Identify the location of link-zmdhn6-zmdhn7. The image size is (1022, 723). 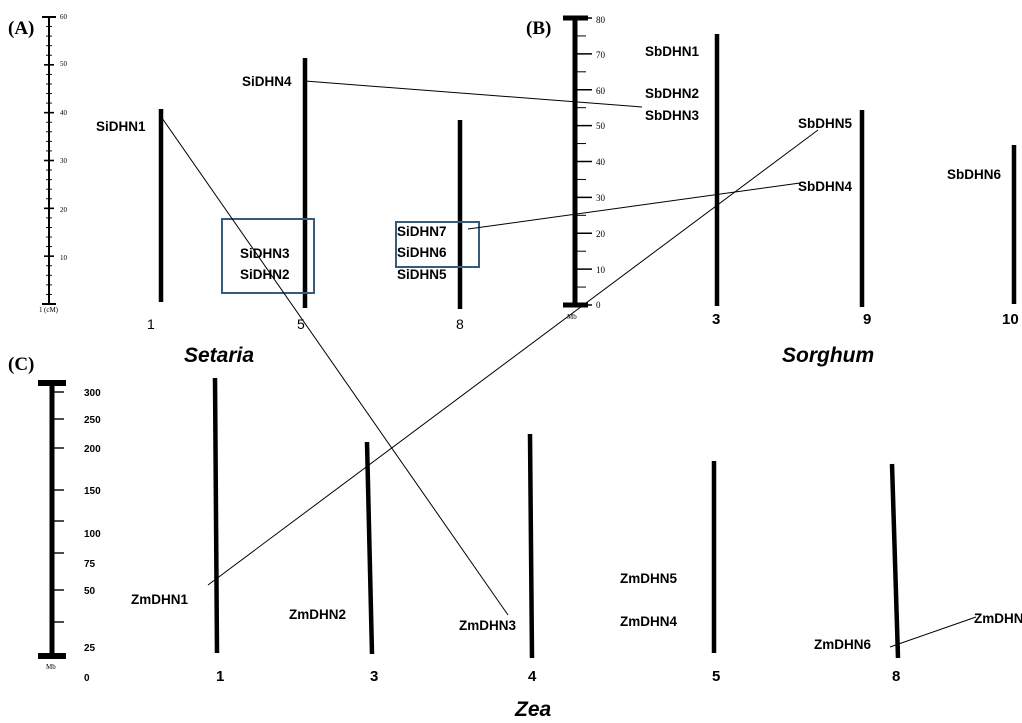
(933, 632).